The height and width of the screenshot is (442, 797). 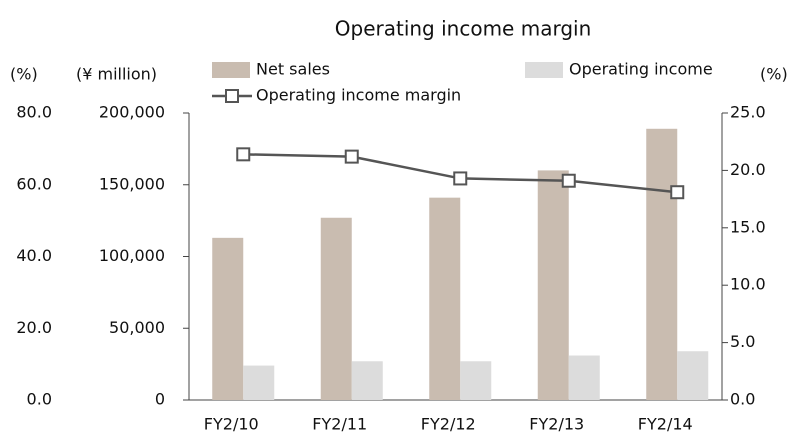 I want to click on legend-label: Net sales, so click(x=293, y=69).